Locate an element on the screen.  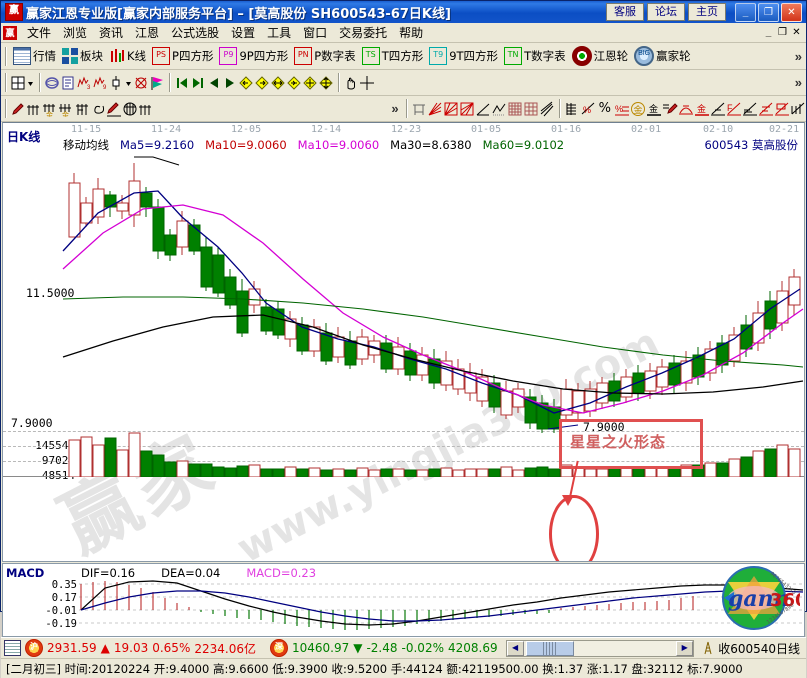
kline-button: K线 is located at coordinates (127, 56).